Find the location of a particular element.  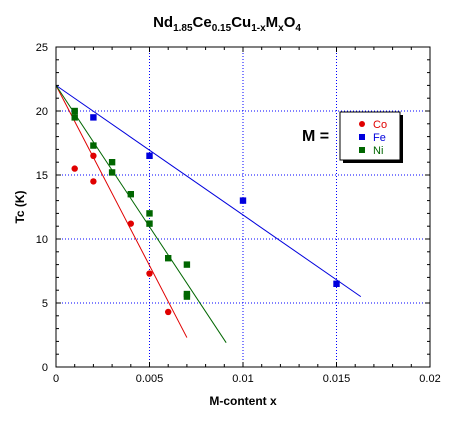

title-subscript: 1.85 is located at coordinates (183, 28).